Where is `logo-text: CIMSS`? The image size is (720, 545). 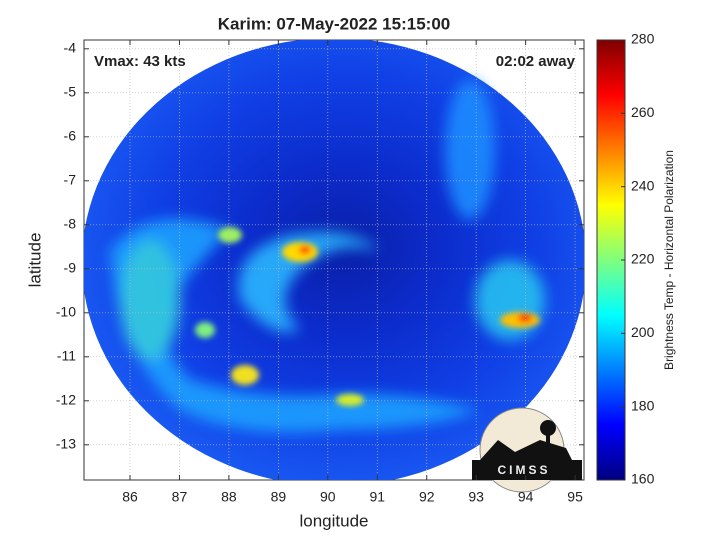
logo-text: CIMSS is located at coordinates (523, 470).